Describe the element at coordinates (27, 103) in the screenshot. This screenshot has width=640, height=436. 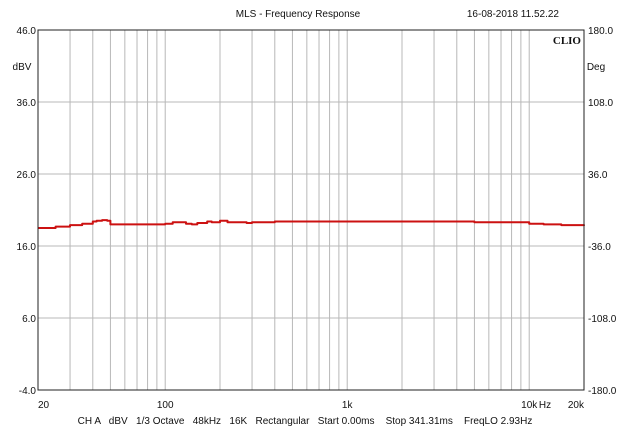
I see `y-tick-label: 36.0` at that location.